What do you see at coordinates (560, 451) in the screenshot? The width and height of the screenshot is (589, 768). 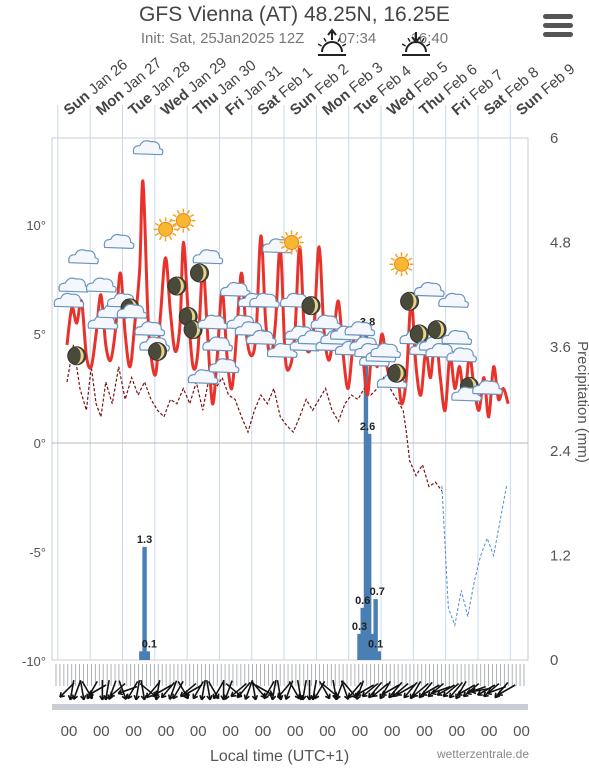 I see `precip-tick-label: 2.4` at bounding box center [560, 451].